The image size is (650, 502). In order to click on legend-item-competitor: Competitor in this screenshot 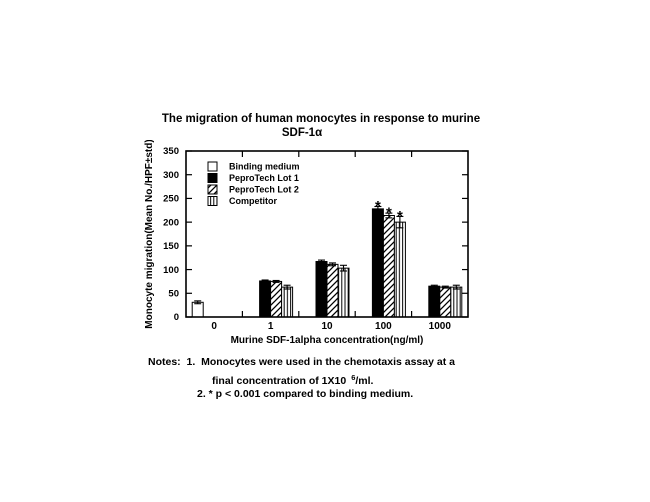, I will do `click(242, 201)`.